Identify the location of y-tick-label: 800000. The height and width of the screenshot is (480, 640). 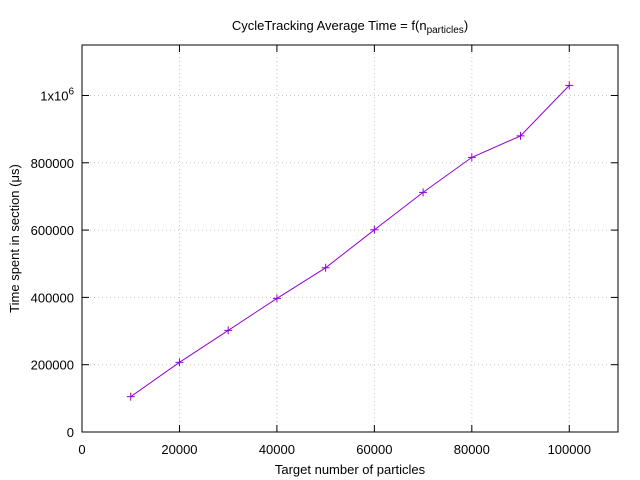
(52, 163).